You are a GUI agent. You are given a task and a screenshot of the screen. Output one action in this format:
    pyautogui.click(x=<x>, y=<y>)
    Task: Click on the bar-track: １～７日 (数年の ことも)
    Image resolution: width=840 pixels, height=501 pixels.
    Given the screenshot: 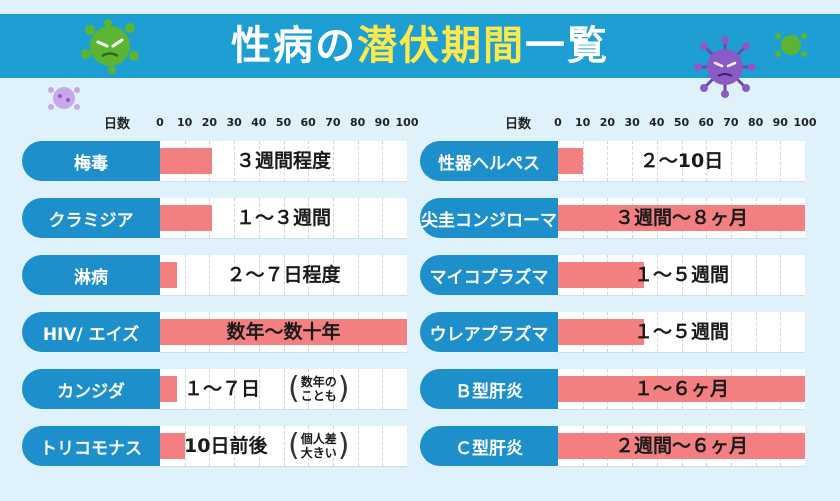 What is the action you would take?
    pyautogui.click(x=283, y=389)
    